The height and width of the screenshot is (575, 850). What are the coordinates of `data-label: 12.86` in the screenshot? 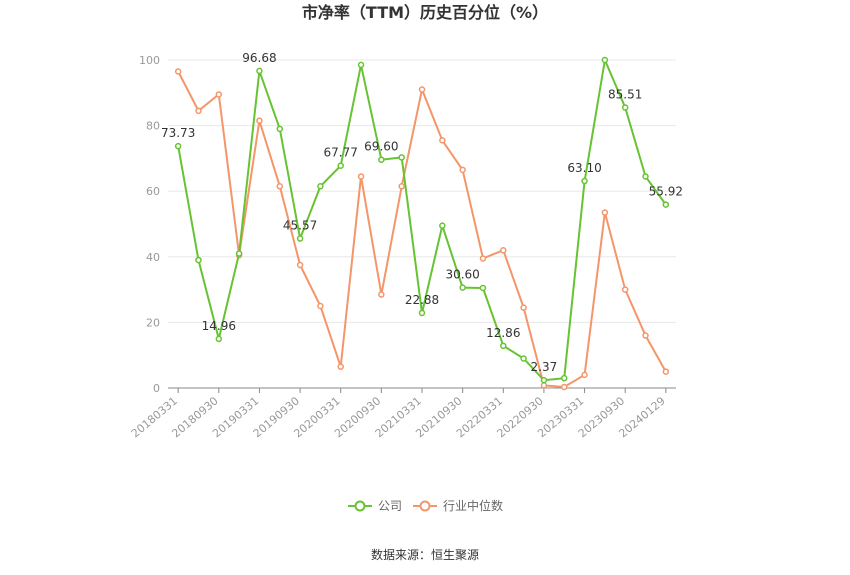 It's located at (503, 333).